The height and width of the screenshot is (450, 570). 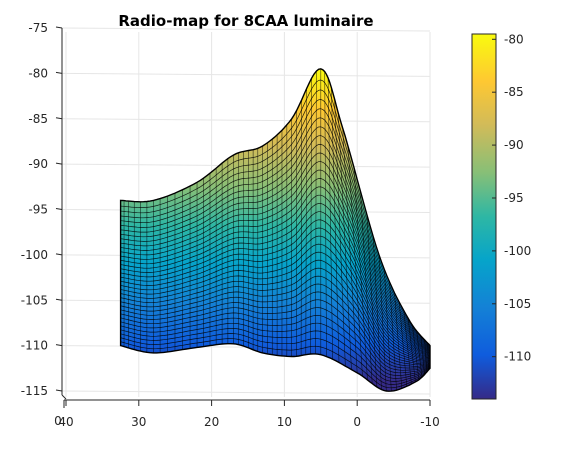 I want to click on x-origin-label: 0, so click(x=58, y=421).